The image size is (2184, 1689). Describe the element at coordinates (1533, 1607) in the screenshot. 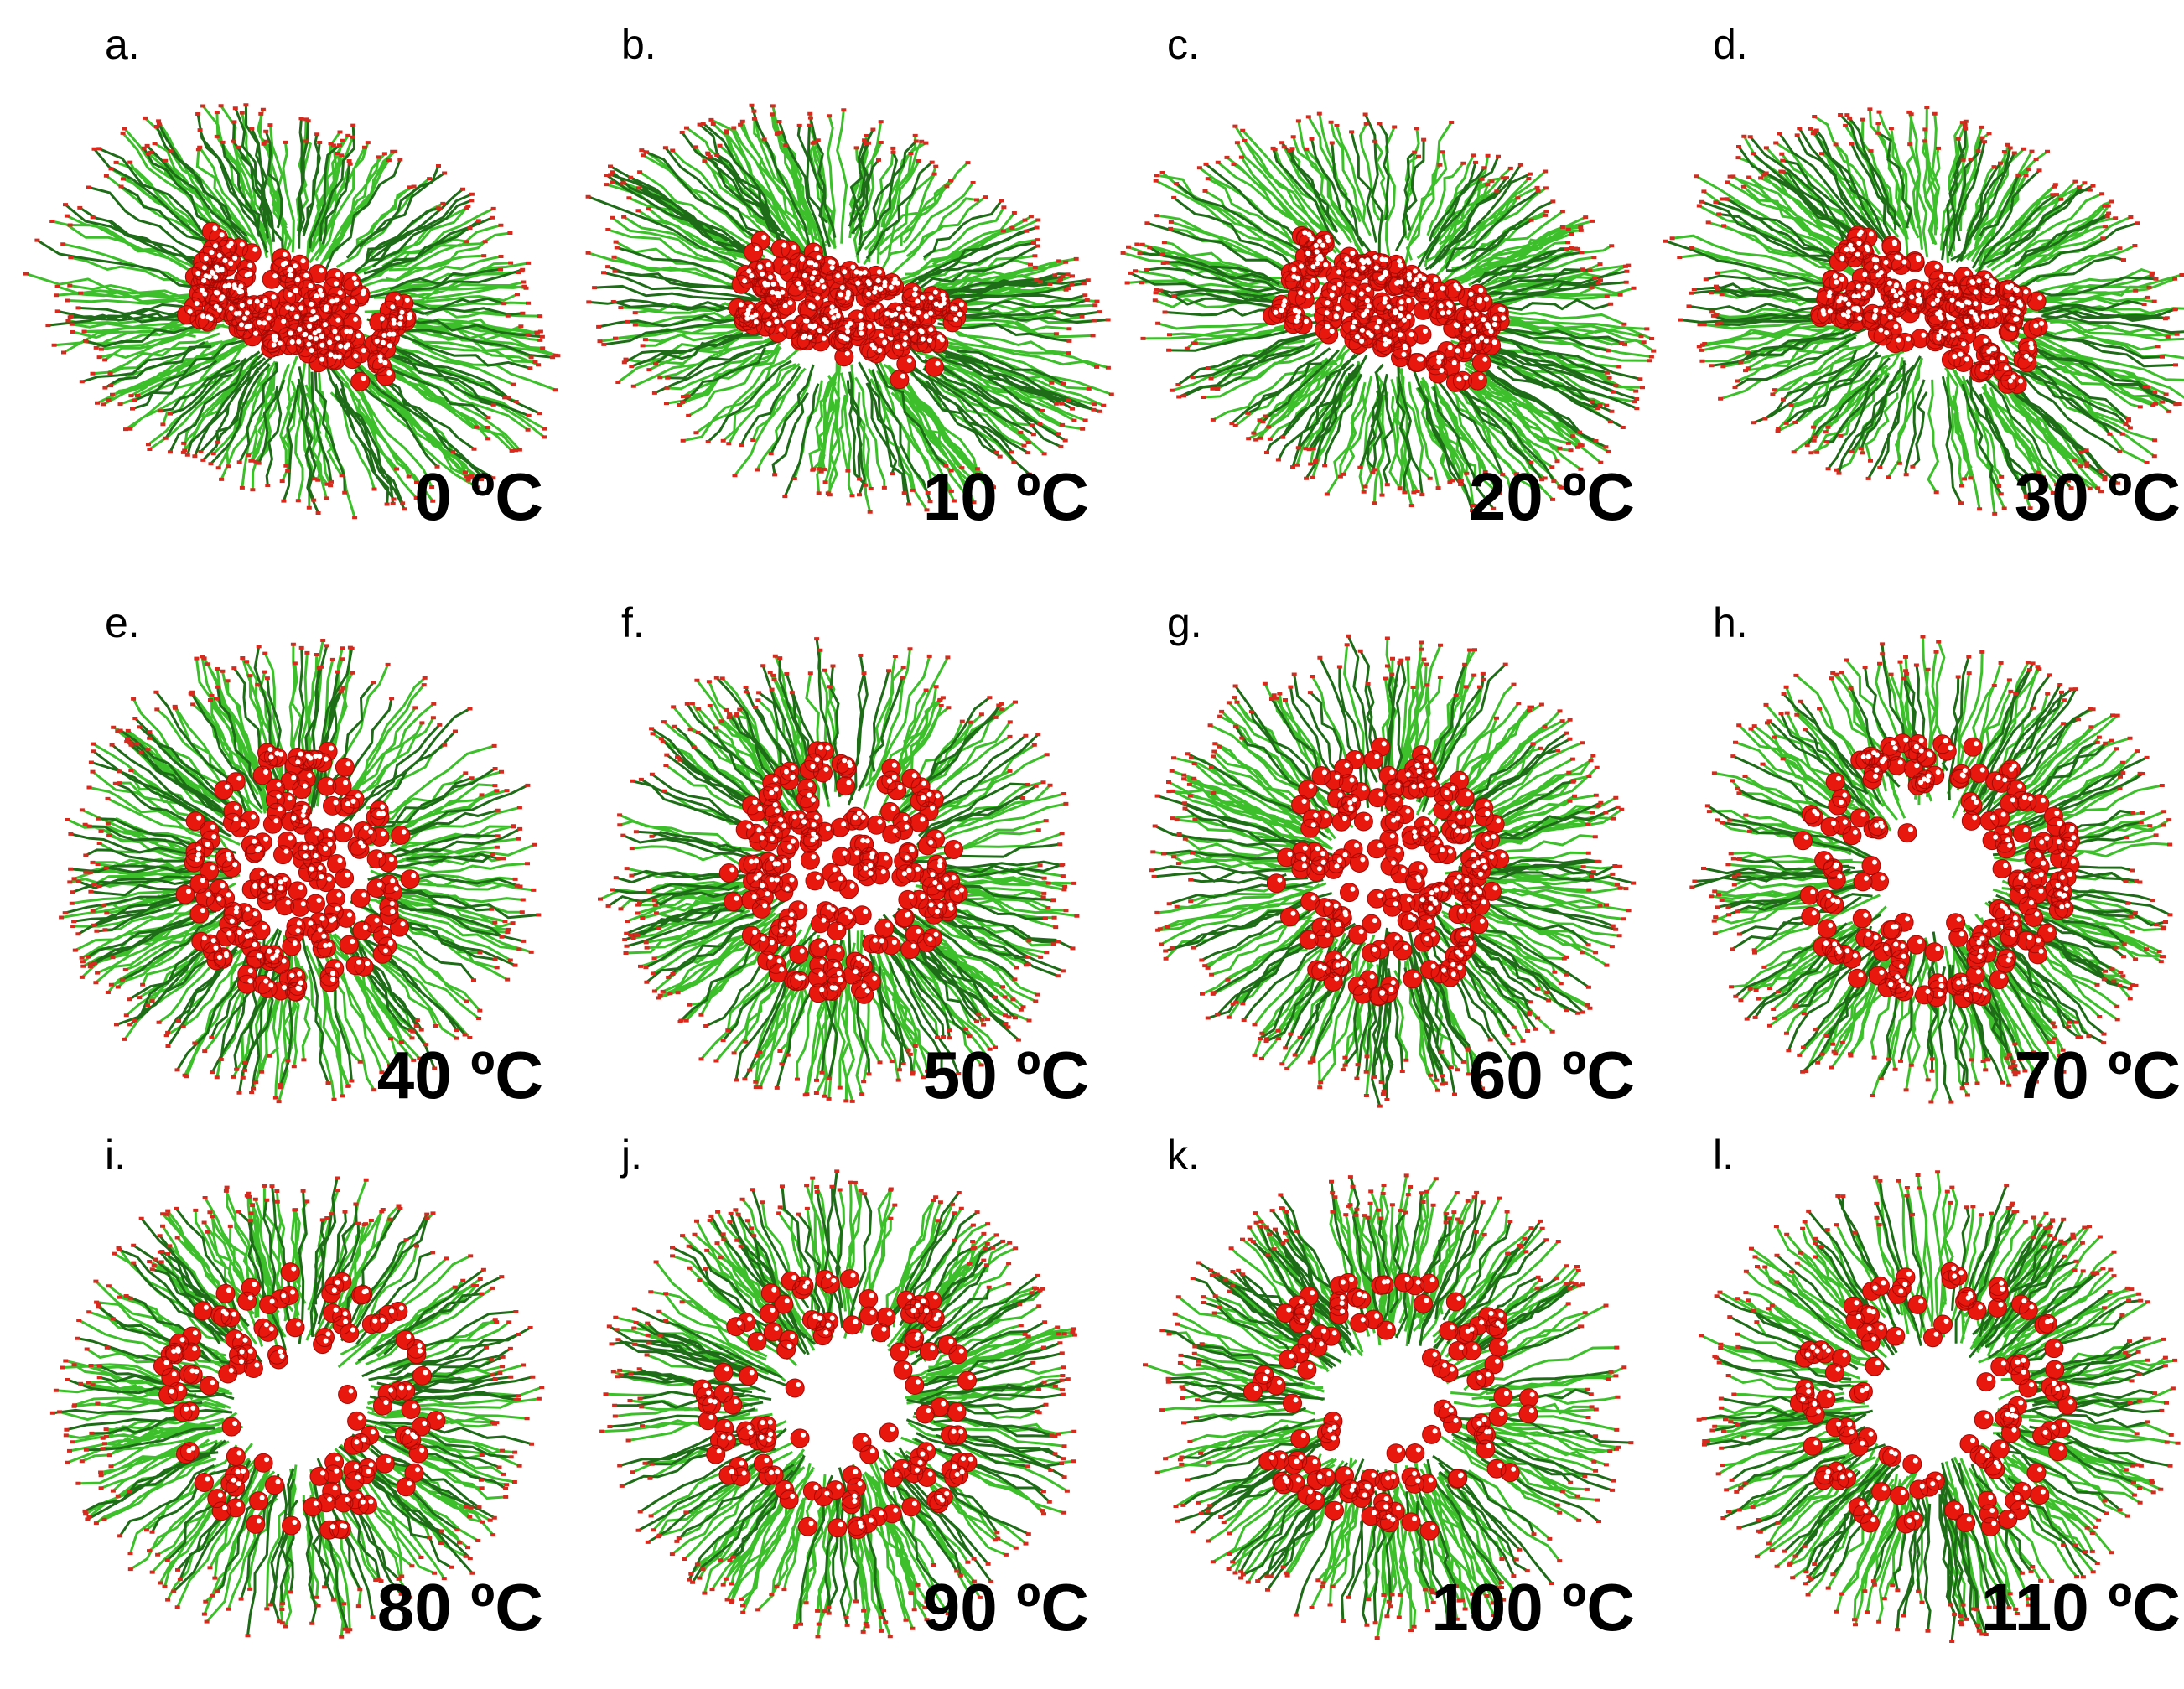

I see `panel-caption: 100 ºC` at that location.